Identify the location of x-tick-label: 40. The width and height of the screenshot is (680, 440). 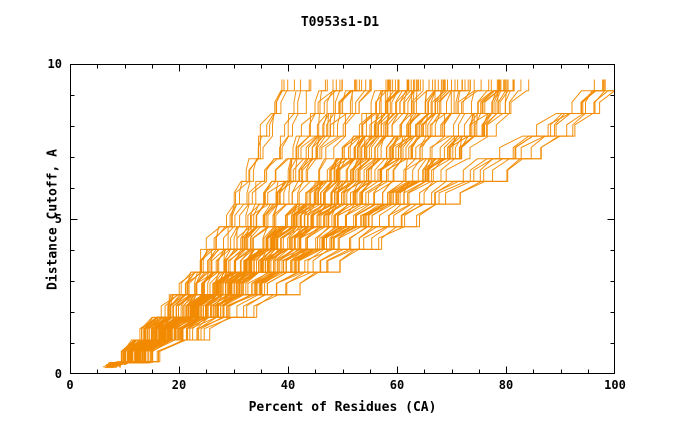
(288, 385).